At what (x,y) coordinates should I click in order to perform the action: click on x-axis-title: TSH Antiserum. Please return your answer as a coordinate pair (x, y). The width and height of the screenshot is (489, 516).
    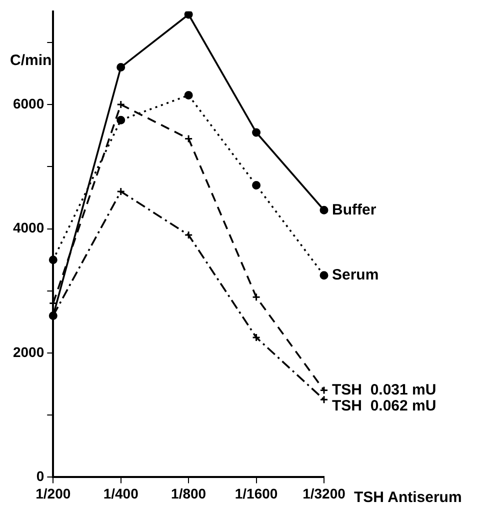
    Looking at the image, I should click on (408, 497).